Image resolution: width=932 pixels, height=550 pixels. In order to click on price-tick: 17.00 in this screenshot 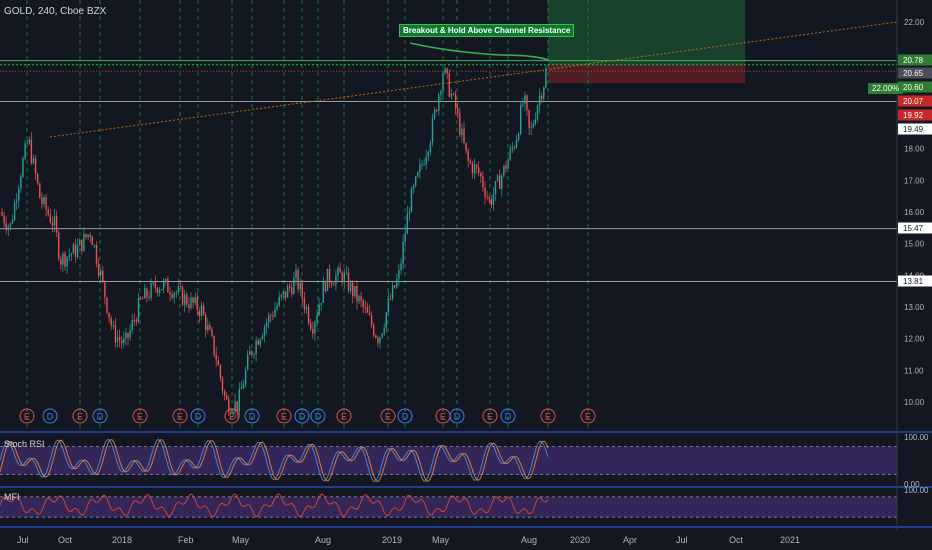, I will do `click(914, 180)`.